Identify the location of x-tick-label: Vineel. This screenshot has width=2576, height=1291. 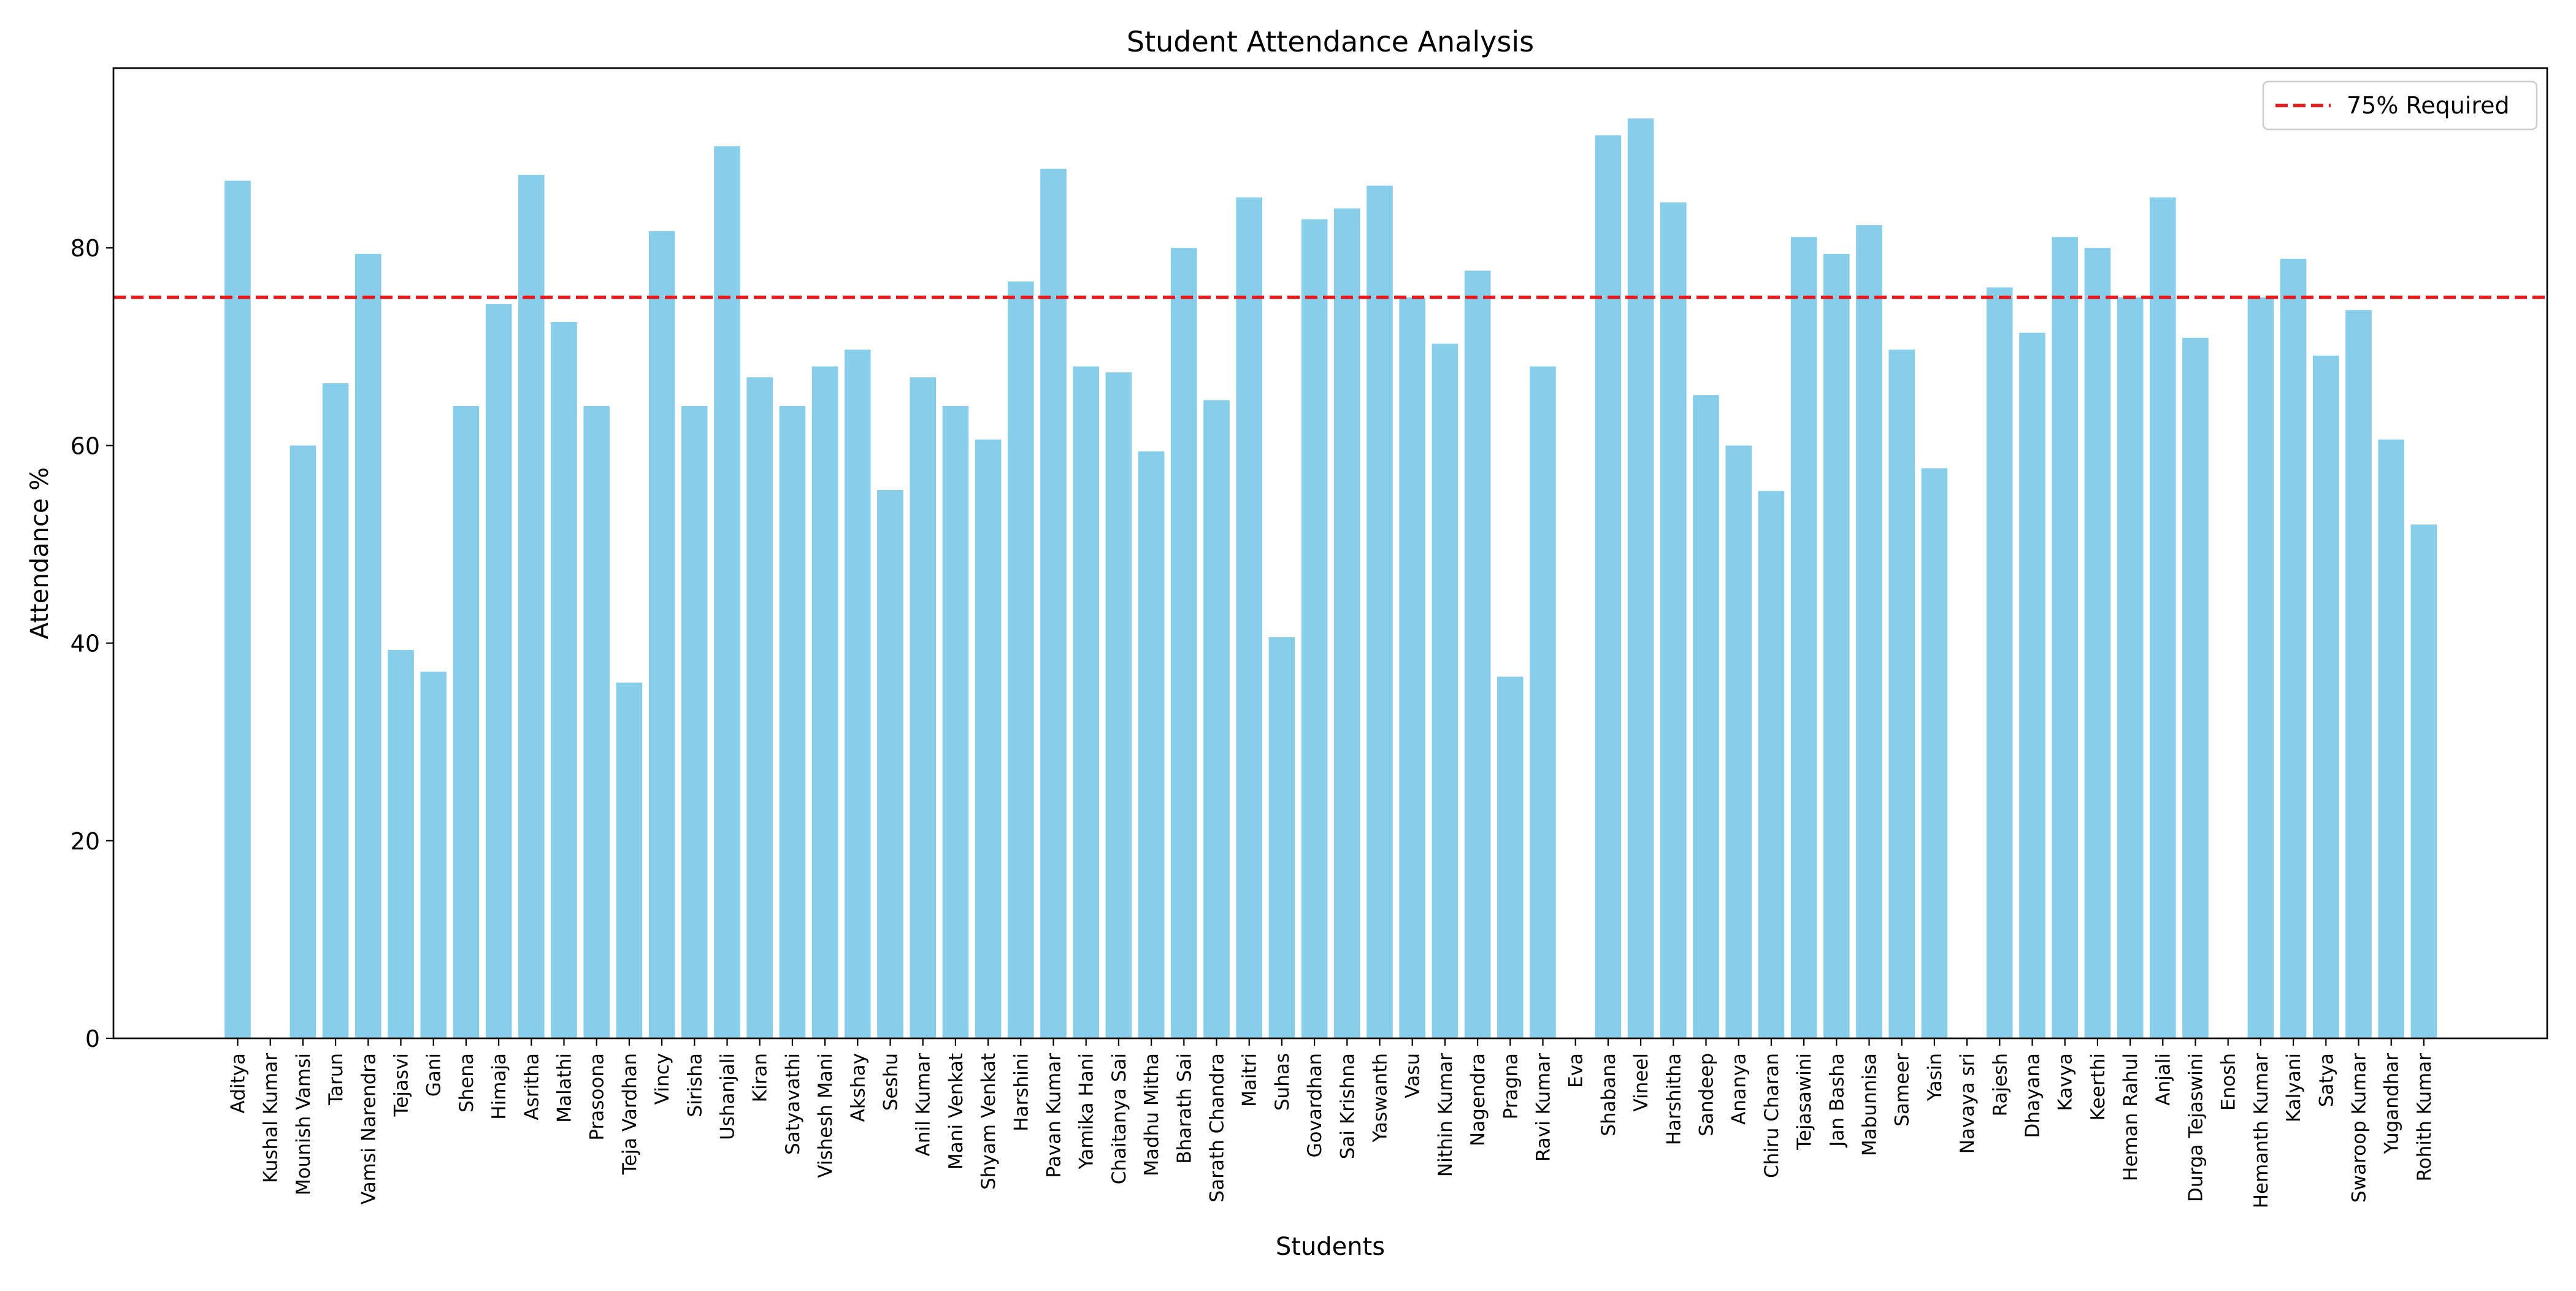
(1641, 1082).